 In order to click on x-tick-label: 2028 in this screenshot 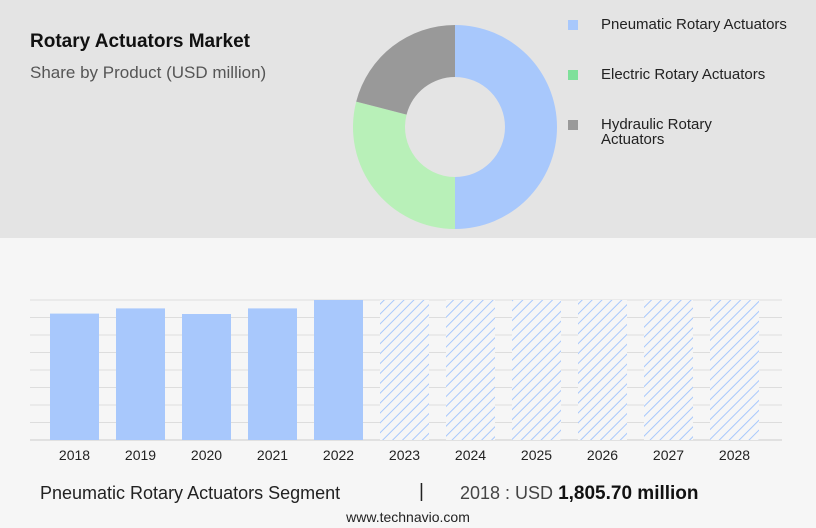, I will do `click(734, 455)`.